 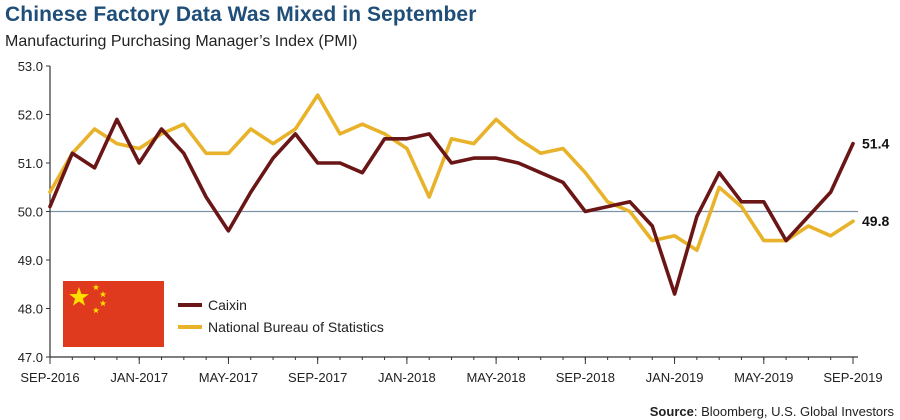 I want to click on x-tick-label: MAY-2019, so click(x=763, y=377).